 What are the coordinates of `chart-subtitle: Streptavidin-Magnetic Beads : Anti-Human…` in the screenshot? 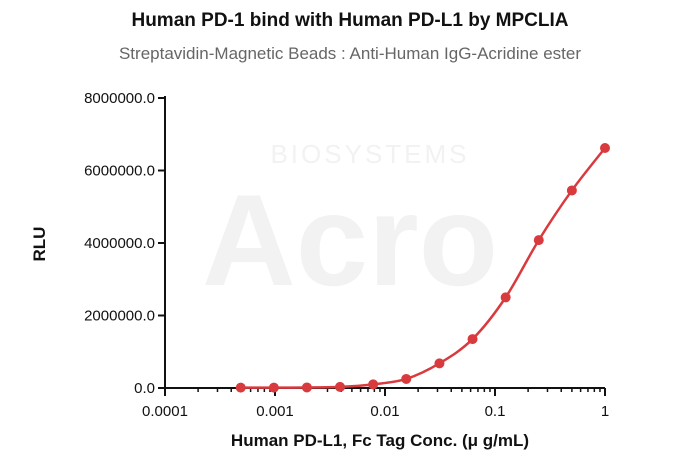 It's located at (350, 53).